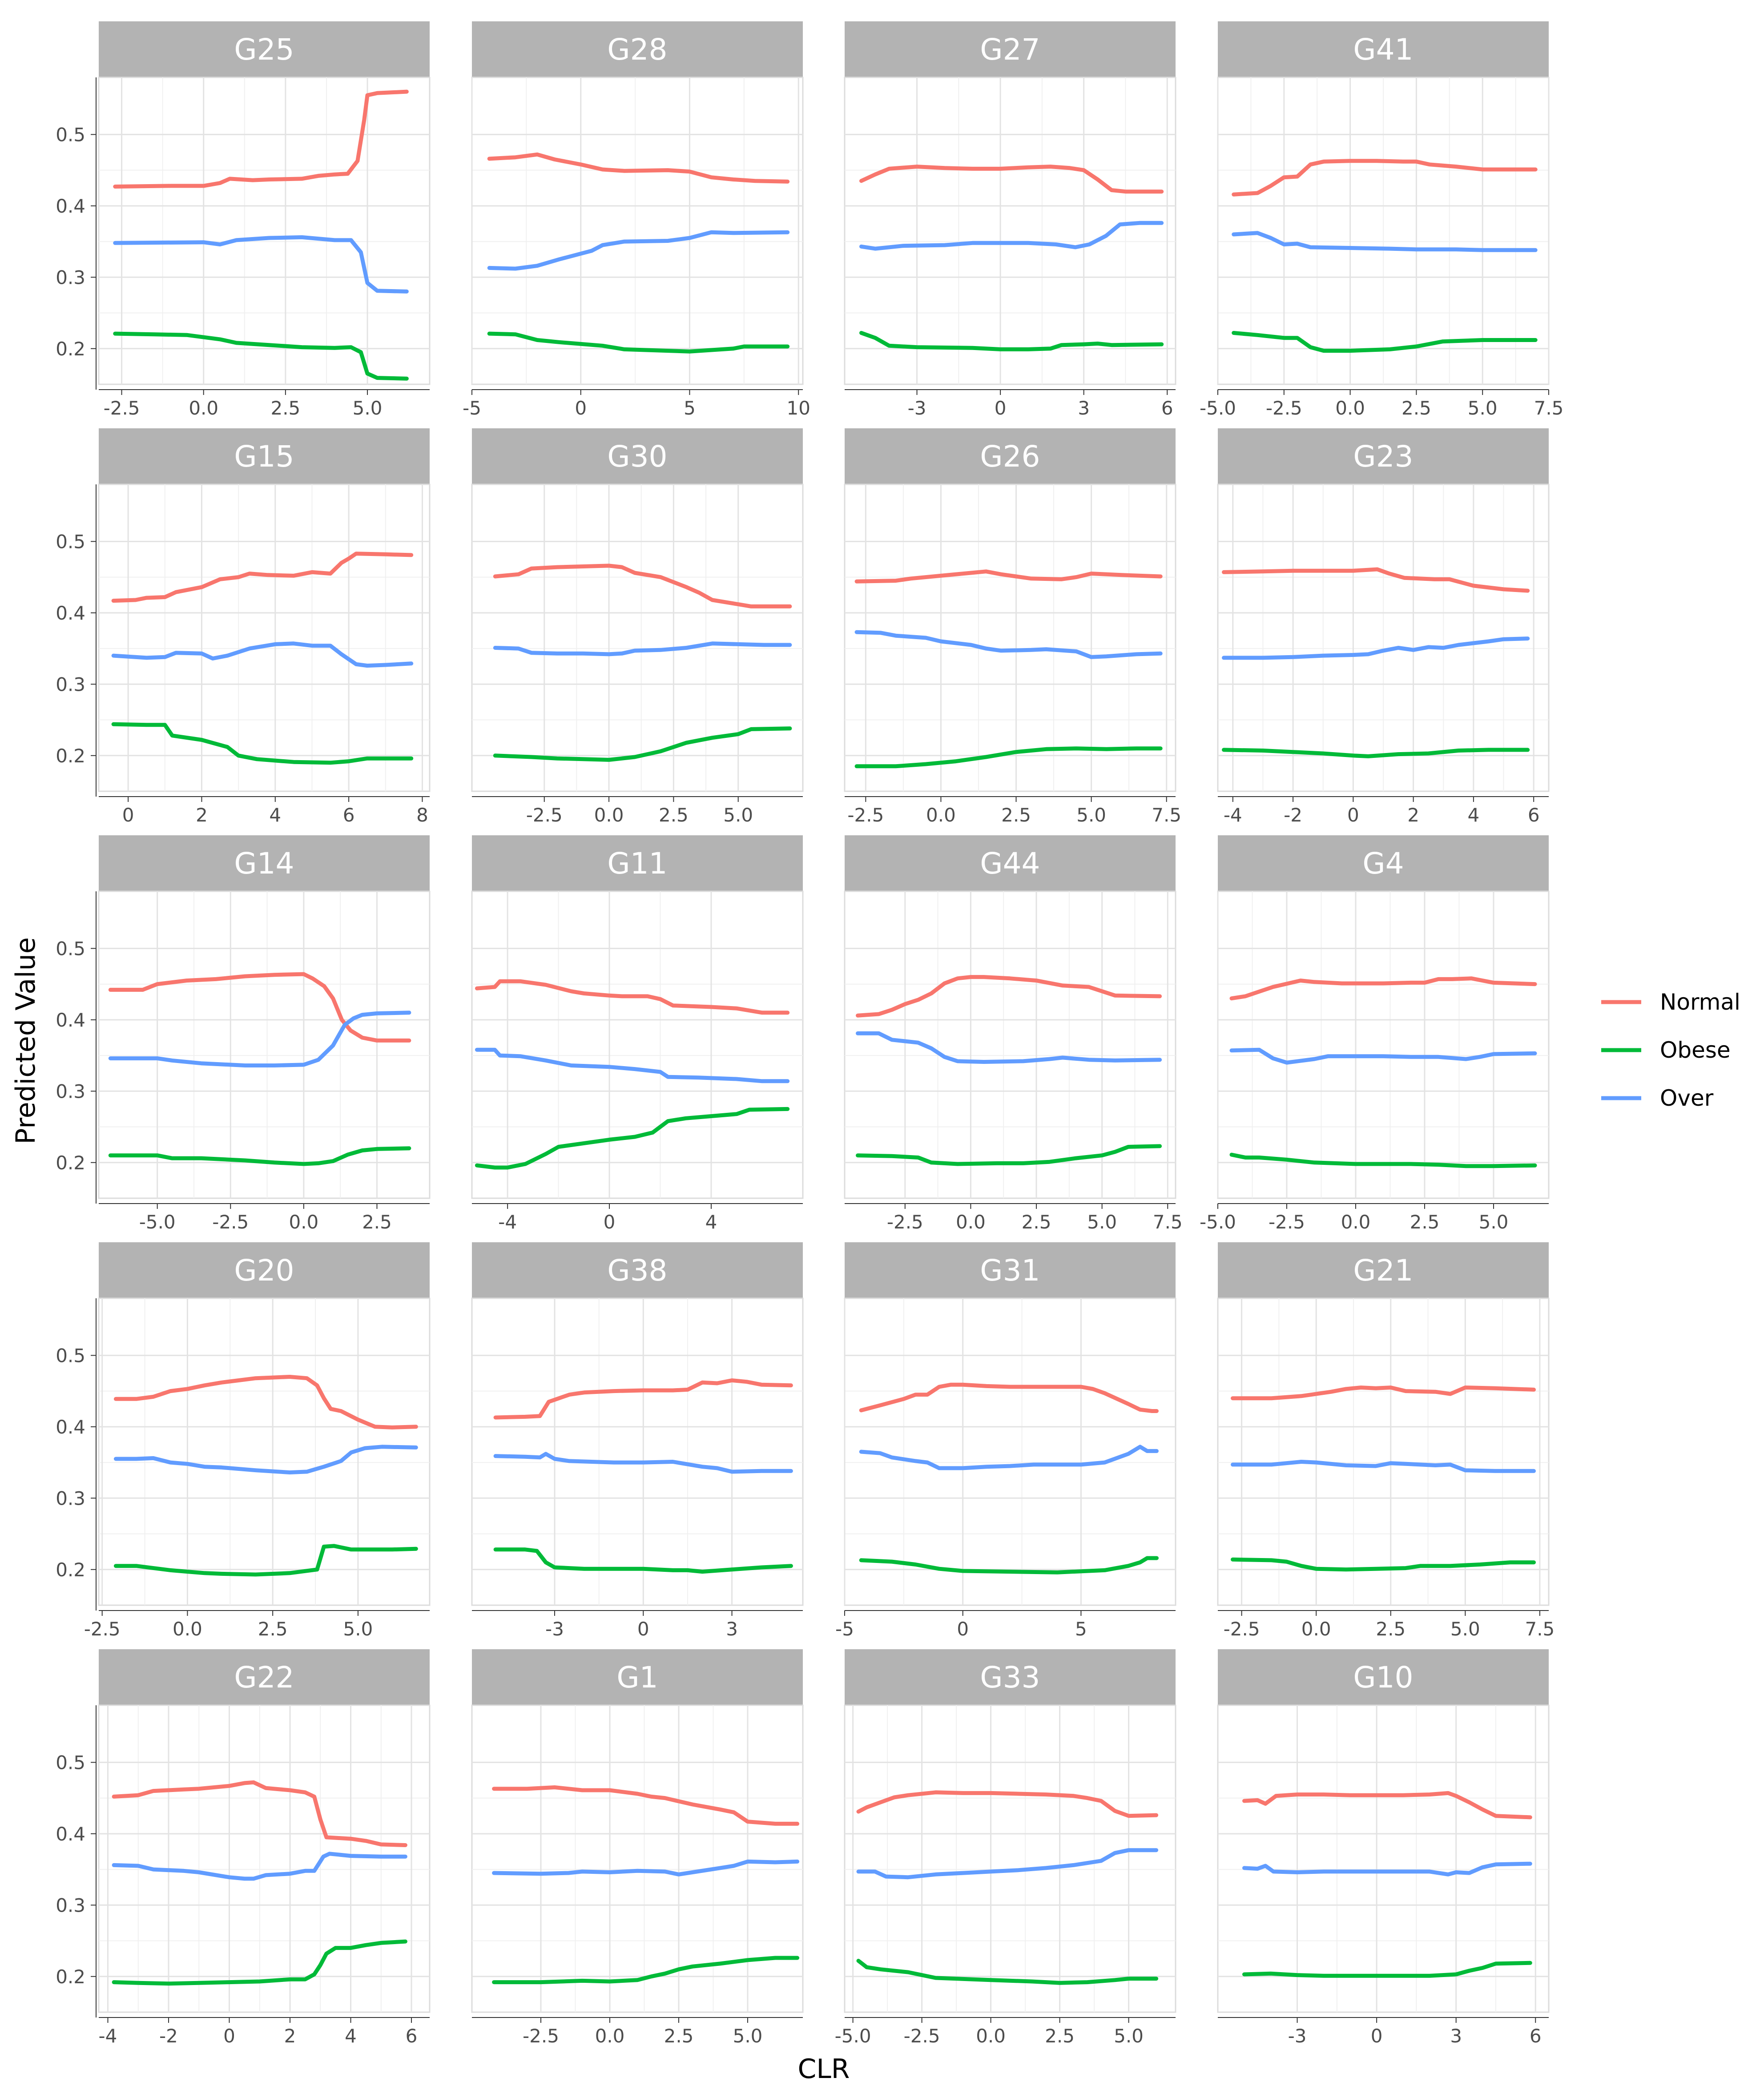 The image size is (1764, 2094). I want to click on x-tick-label: -4, so click(108, 2036).